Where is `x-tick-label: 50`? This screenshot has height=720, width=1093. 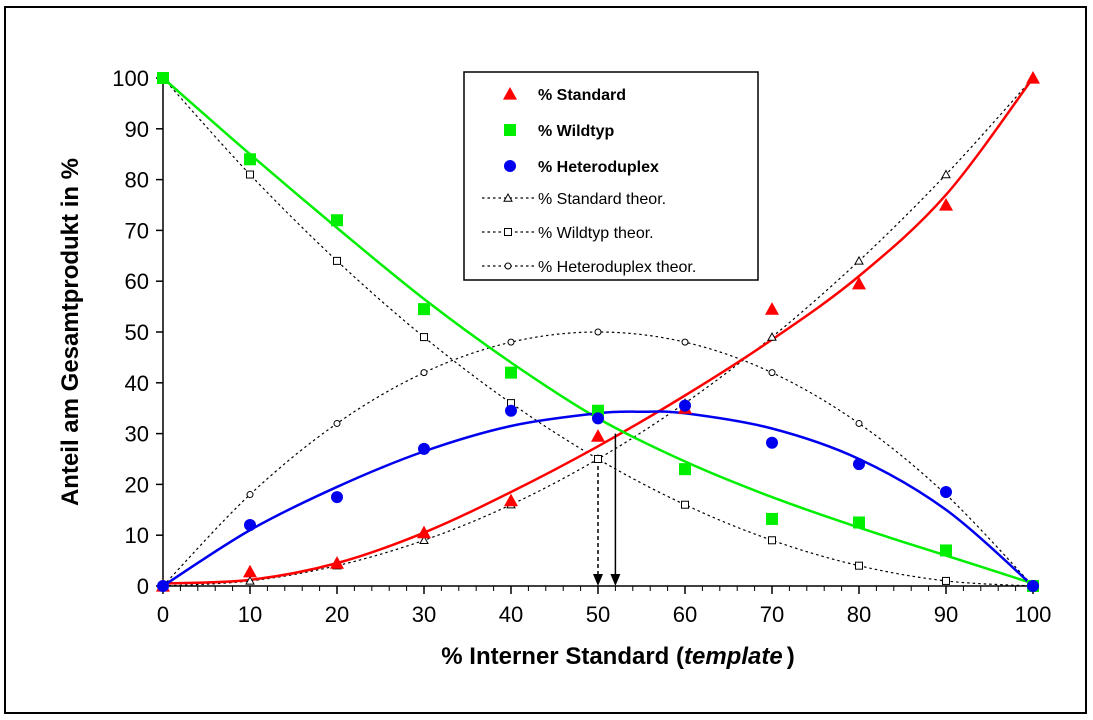 x-tick-label: 50 is located at coordinates (598, 614).